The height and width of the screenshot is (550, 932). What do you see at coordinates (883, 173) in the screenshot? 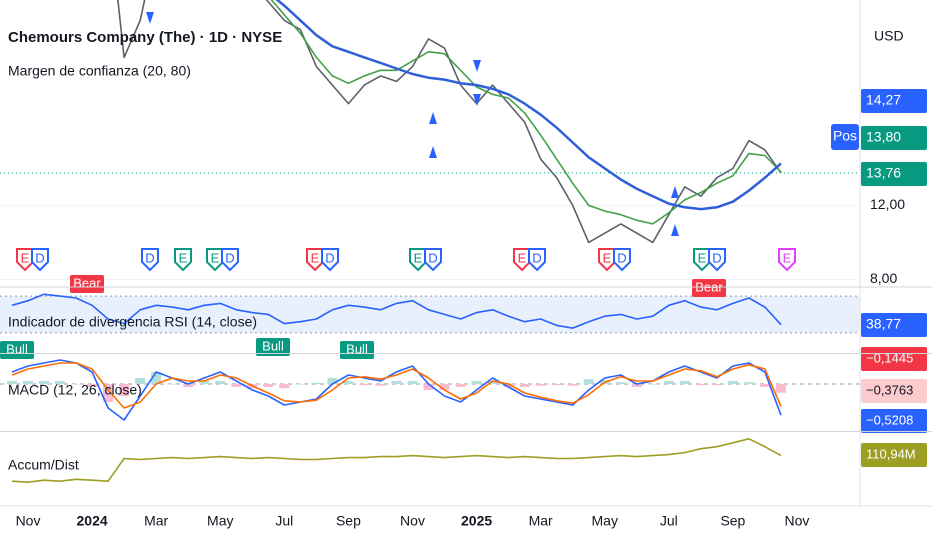
I see `value-label: 13,76` at bounding box center [883, 173].